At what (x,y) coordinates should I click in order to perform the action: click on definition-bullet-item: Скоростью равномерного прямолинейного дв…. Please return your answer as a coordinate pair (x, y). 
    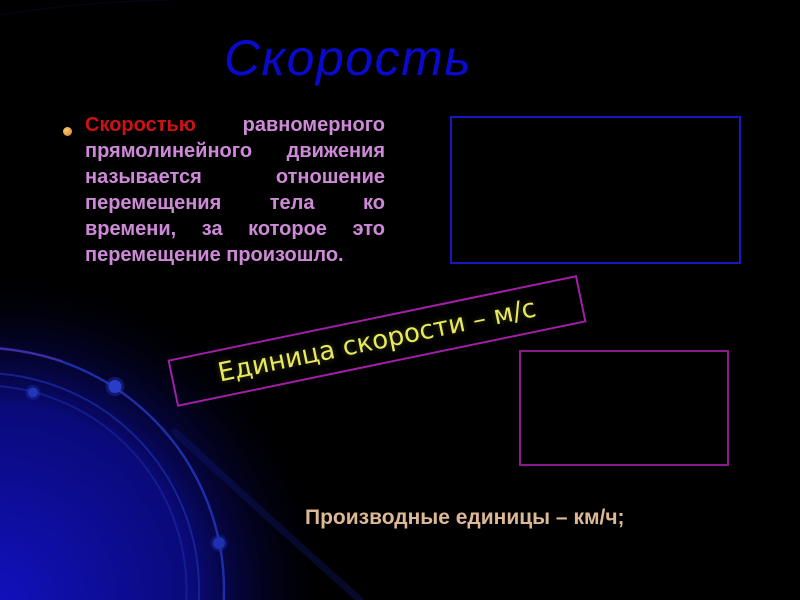
    Looking at the image, I should click on (221, 190).